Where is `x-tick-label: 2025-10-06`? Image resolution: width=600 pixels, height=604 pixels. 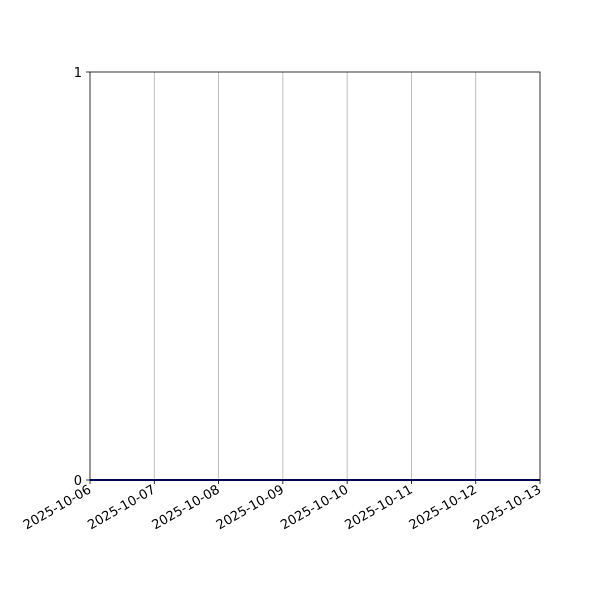
x-tick-label: 2025-10-06 is located at coordinates (57, 507).